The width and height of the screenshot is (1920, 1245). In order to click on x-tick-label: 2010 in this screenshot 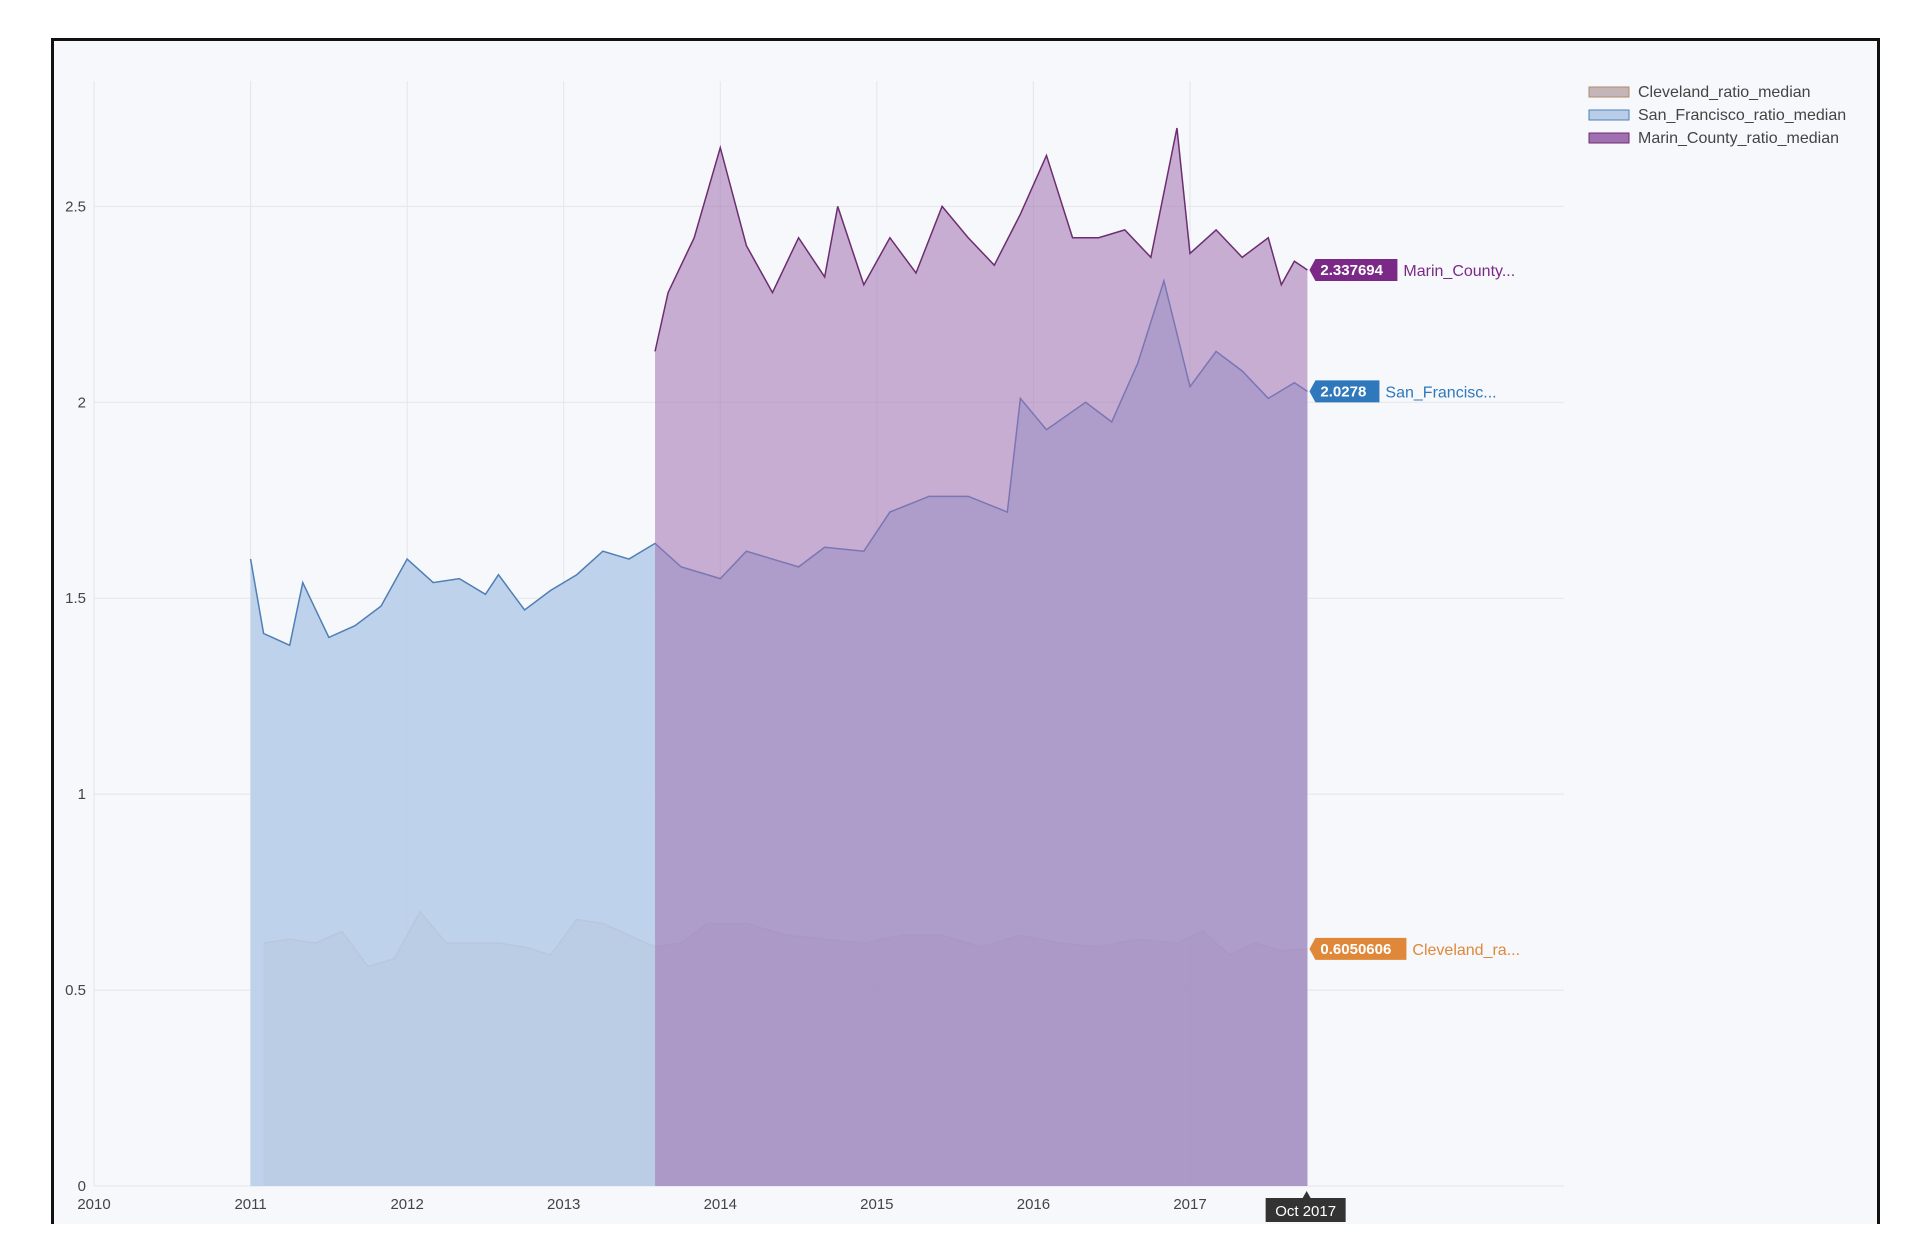, I will do `click(93, 1204)`.